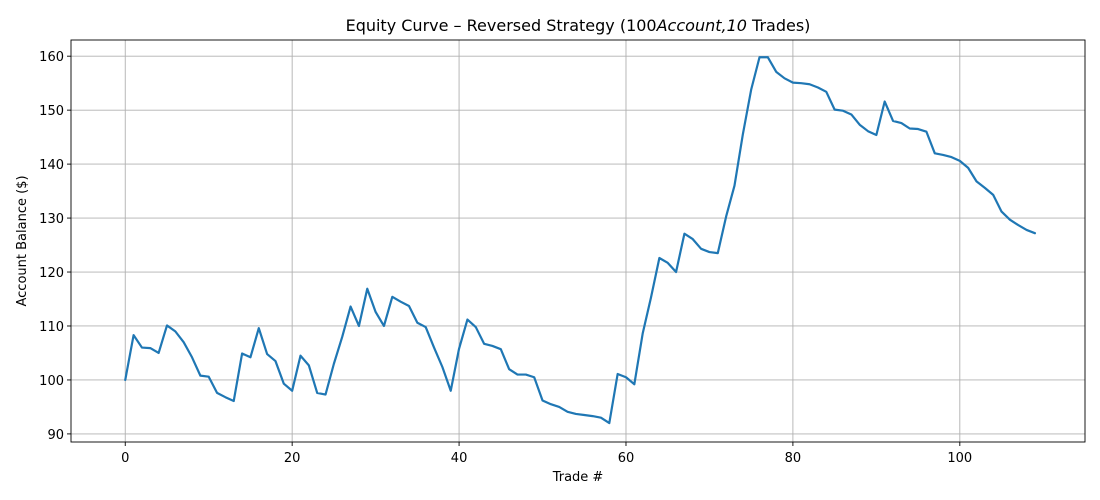 The width and height of the screenshot is (1100, 500). I want to click on x-tick-label: 40, so click(459, 458).